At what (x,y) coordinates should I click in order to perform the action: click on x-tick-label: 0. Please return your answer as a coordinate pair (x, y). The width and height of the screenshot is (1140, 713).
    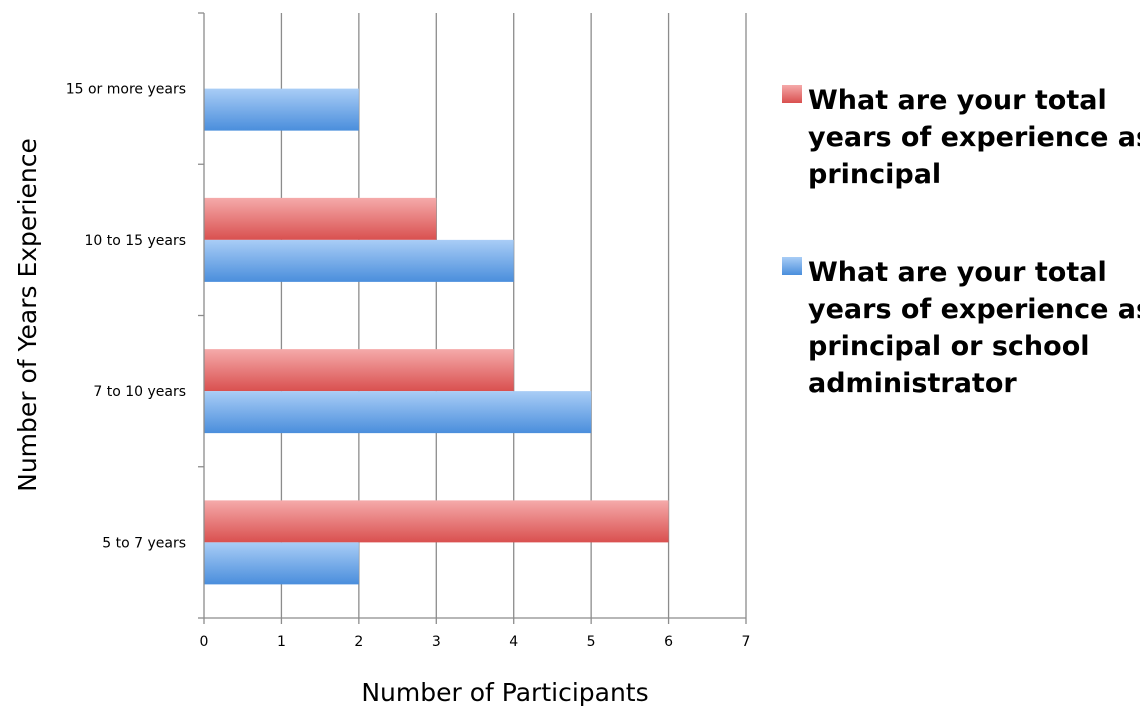
    Looking at the image, I should click on (204, 642).